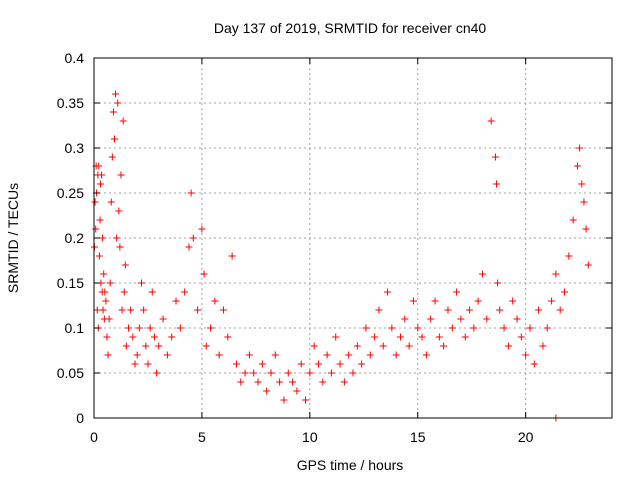 The width and height of the screenshot is (640, 480). I want to click on x-axis-label: GPS time / hours, so click(350, 465).